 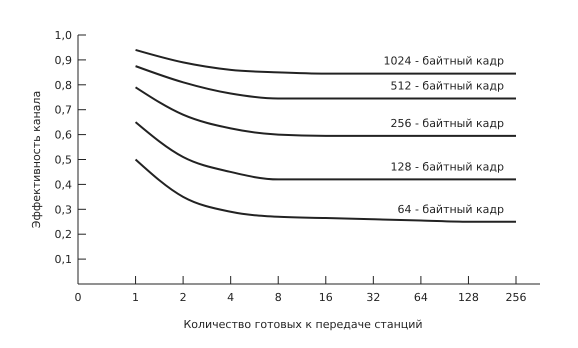 What do you see at coordinates (63, 235) in the screenshot?
I see `y-tick-label: 0,2` at bounding box center [63, 235].